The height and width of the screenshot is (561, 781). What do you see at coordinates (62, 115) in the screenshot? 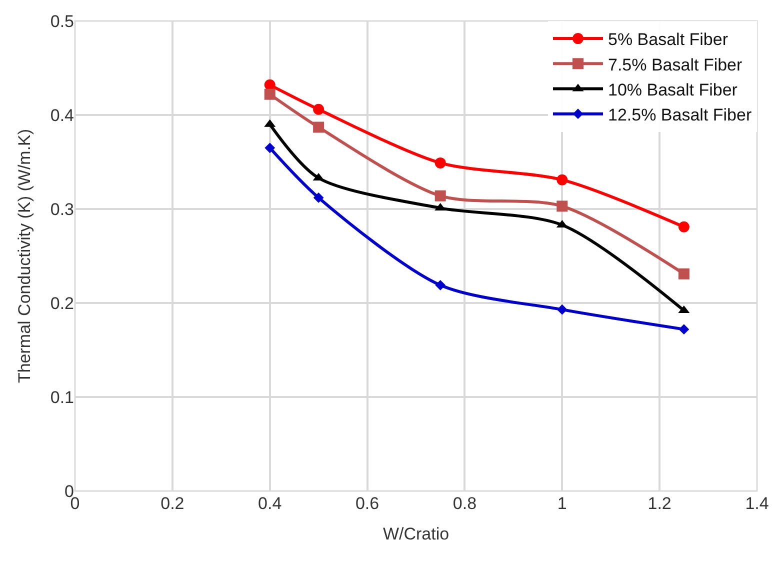
I see `y-tick-label: 0.4` at bounding box center [62, 115].